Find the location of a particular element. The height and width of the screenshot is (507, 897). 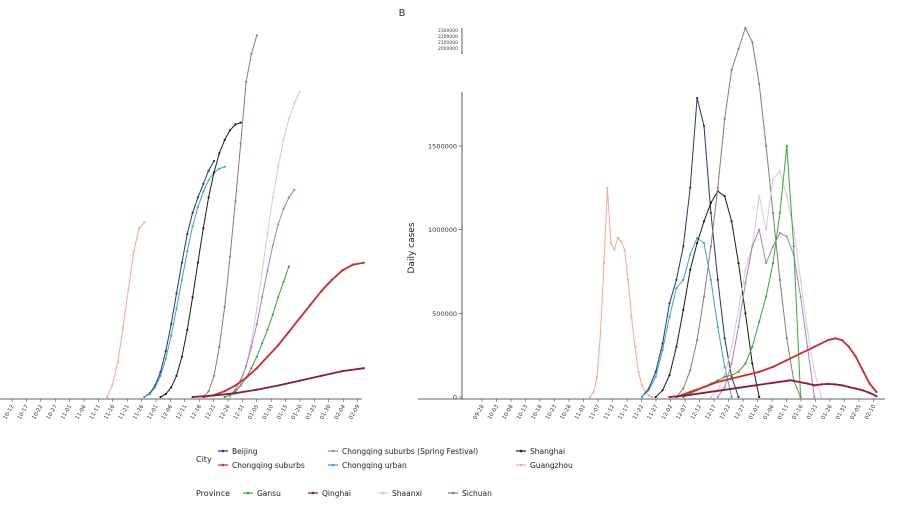

x-tick-label: 11-22 is located at coordinates (638, 412).